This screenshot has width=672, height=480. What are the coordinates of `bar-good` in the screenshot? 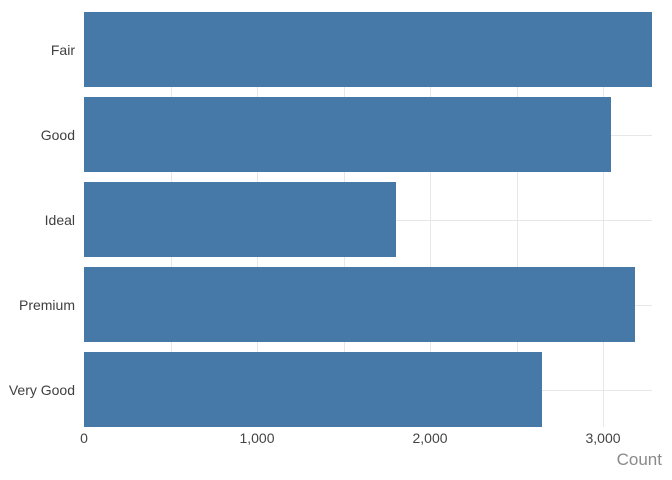 It's located at (347, 134).